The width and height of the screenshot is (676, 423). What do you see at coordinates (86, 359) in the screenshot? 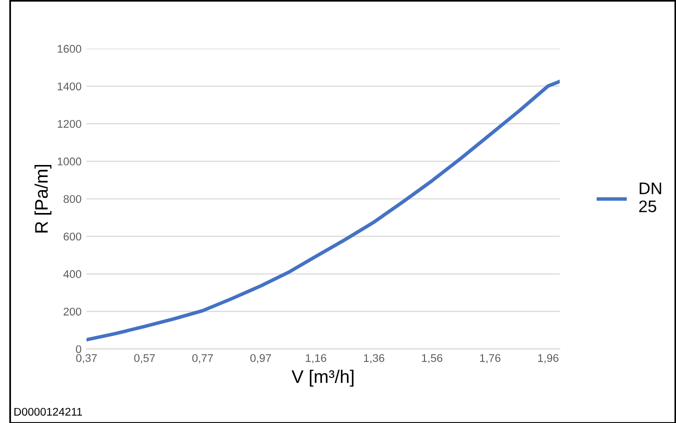
I see `x-tick-label: 0,37` at bounding box center [86, 359].